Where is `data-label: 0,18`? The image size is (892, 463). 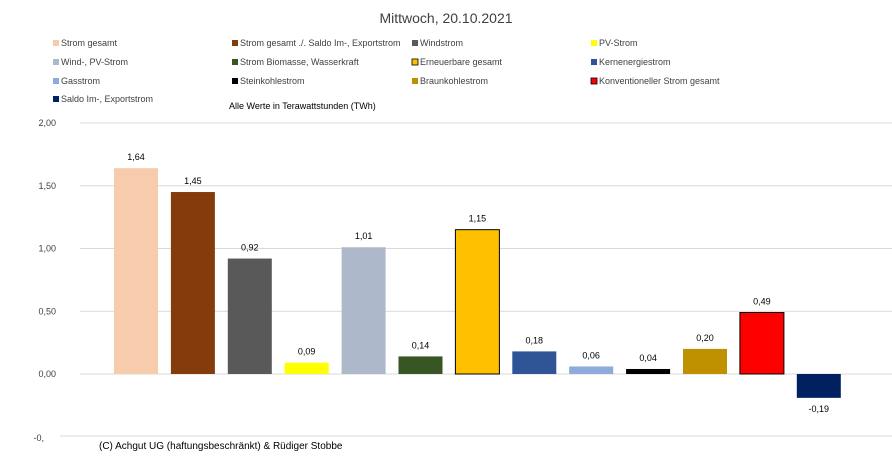 data-label: 0,18 is located at coordinates (535, 340).